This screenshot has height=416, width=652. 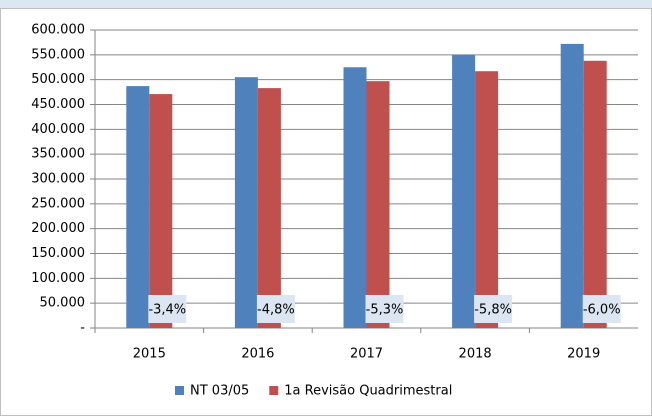 I want to click on y-tick-label: 200.000, so click(x=58, y=228).